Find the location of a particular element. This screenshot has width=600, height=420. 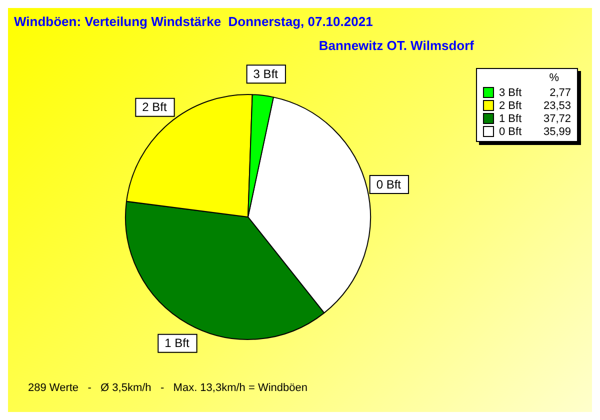

text: 289 Werte - Ø 3,5km/h - Max. 13,3km/h = Windböen is located at coordinates (168, 388).